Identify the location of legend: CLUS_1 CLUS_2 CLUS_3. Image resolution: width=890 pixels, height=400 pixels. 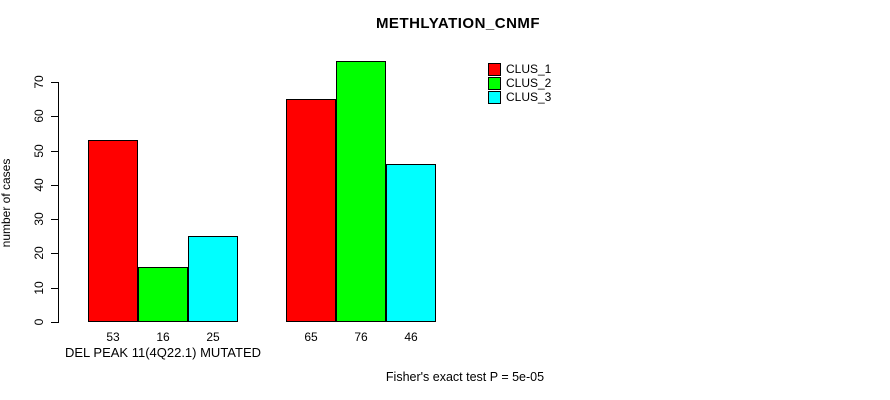
(519, 83).